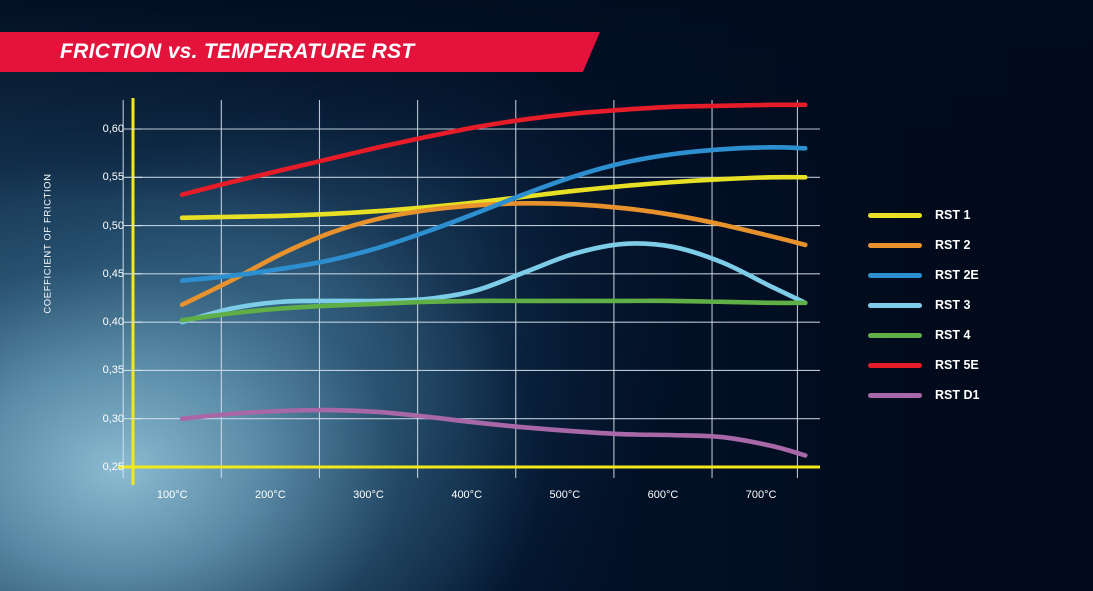 The width and height of the screenshot is (1093, 591). Describe the element at coordinates (48, 243) in the screenshot. I see `y-axis-title: COEFFICIENT OF FRICTION` at that location.